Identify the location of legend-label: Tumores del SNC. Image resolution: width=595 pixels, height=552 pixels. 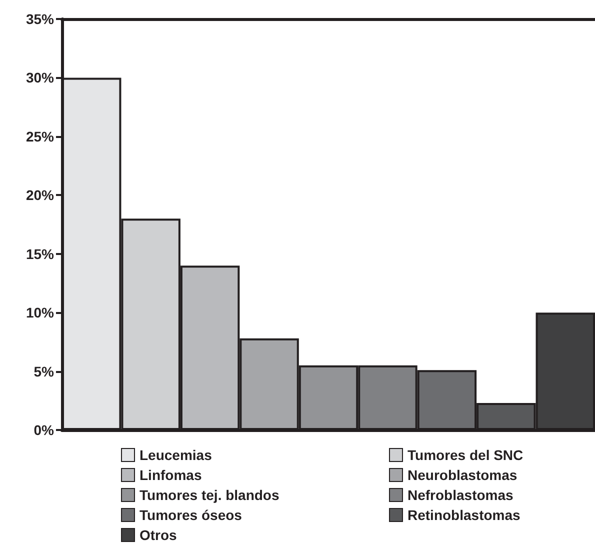
(466, 455).